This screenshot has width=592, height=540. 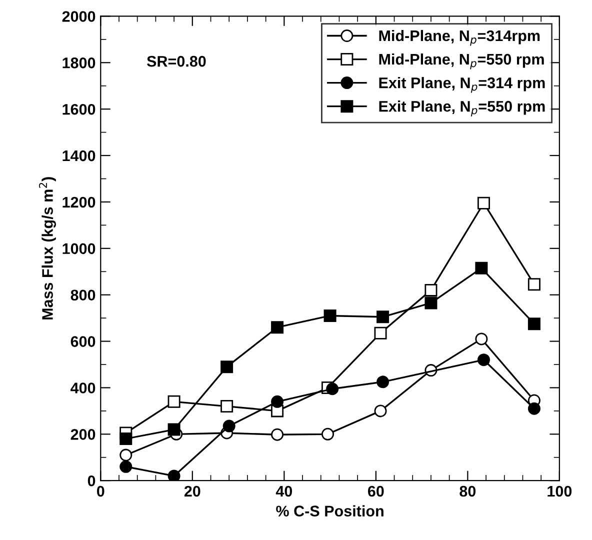 I want to click on y-tick-label: 1000, so click(x=79, y=248).